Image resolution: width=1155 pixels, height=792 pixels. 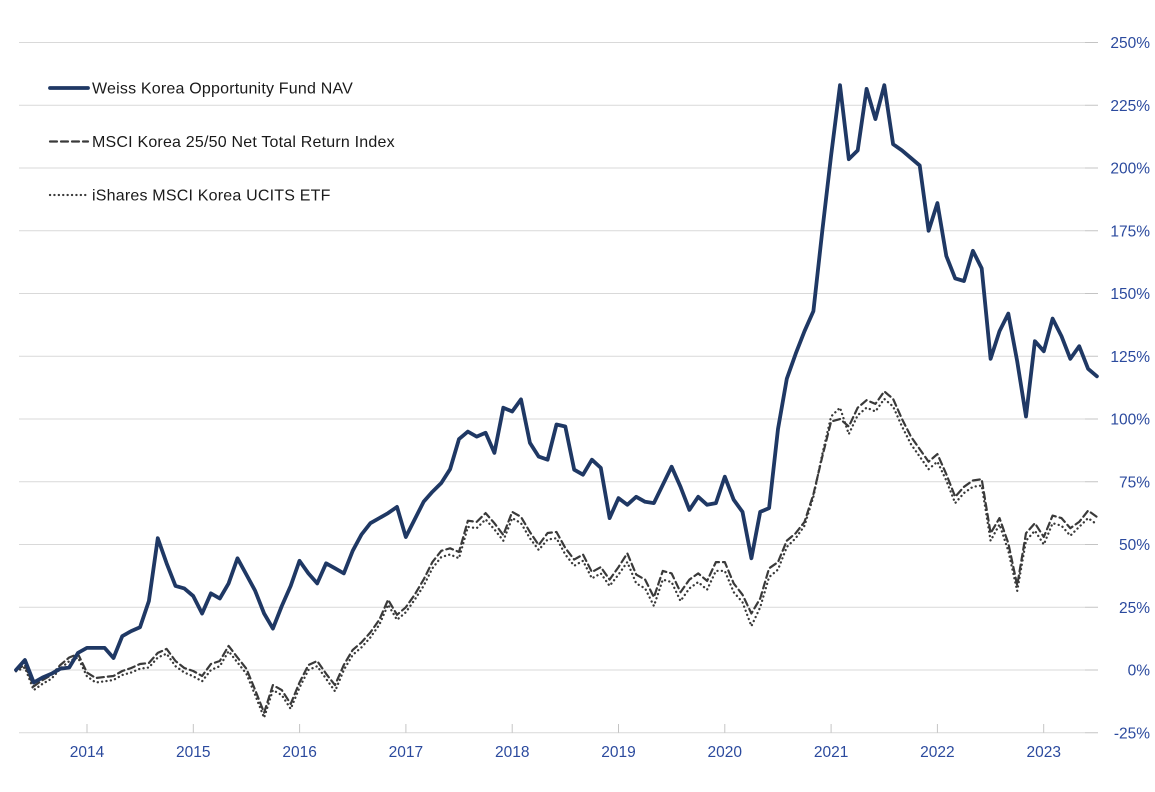 I want to click on y-axis-label: 150%, so click(x=1130, y=294).